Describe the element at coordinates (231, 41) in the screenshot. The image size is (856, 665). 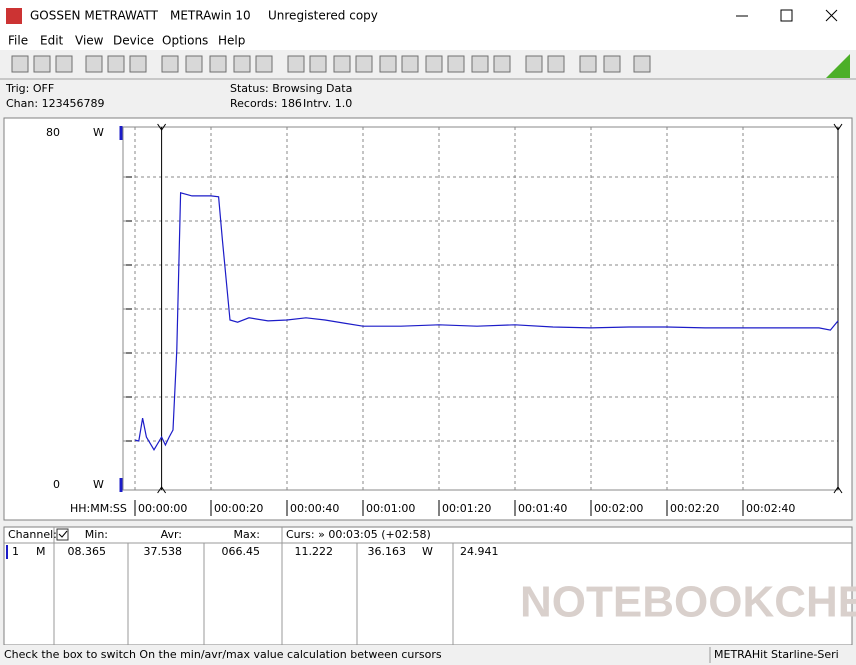
I see `menu-item: Help` at that location.